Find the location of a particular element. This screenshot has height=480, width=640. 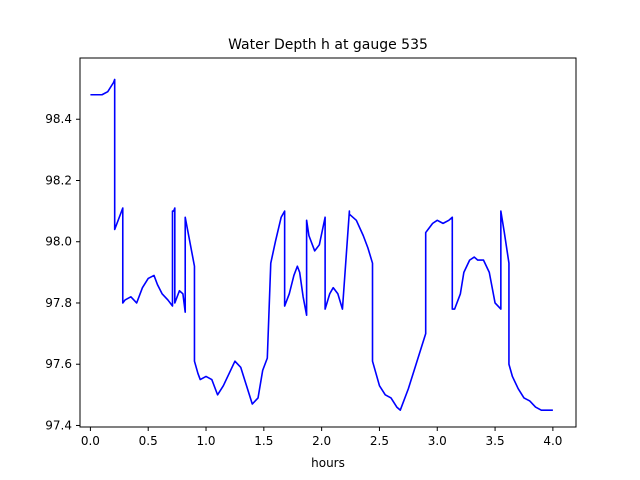

x-tick-label: 2.5 is located at coordinates (379, 441).